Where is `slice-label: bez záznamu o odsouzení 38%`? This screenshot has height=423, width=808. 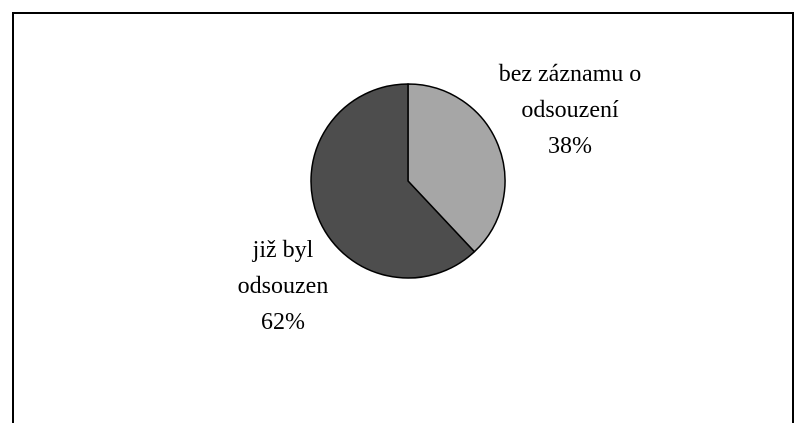 slice-label: bez záznamu o odsouzení 38% is located at coordinates (570, 110).